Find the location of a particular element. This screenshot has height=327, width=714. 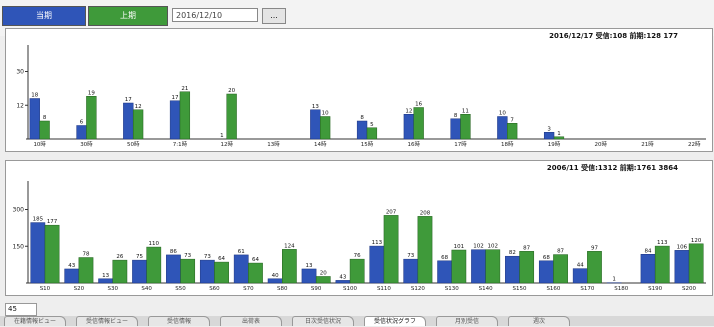

current-period-button: 当期 is located at coordinates (44, 16).